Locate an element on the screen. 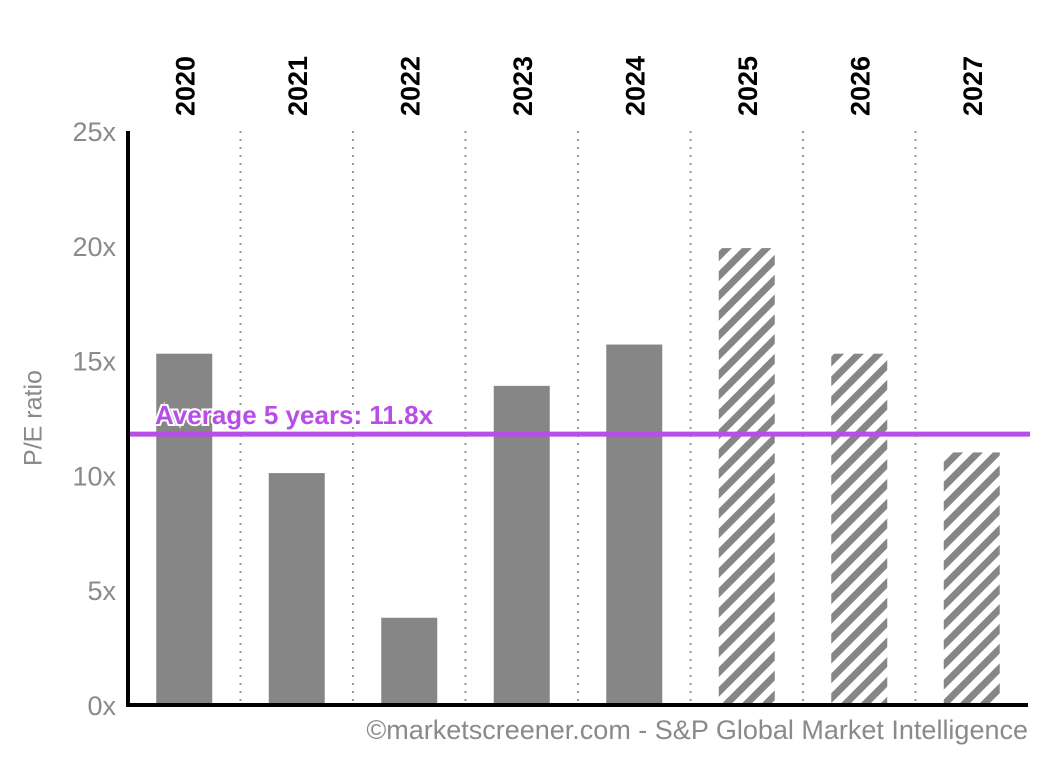  y-tick-label: 25x is located at coordinates (94, 132).